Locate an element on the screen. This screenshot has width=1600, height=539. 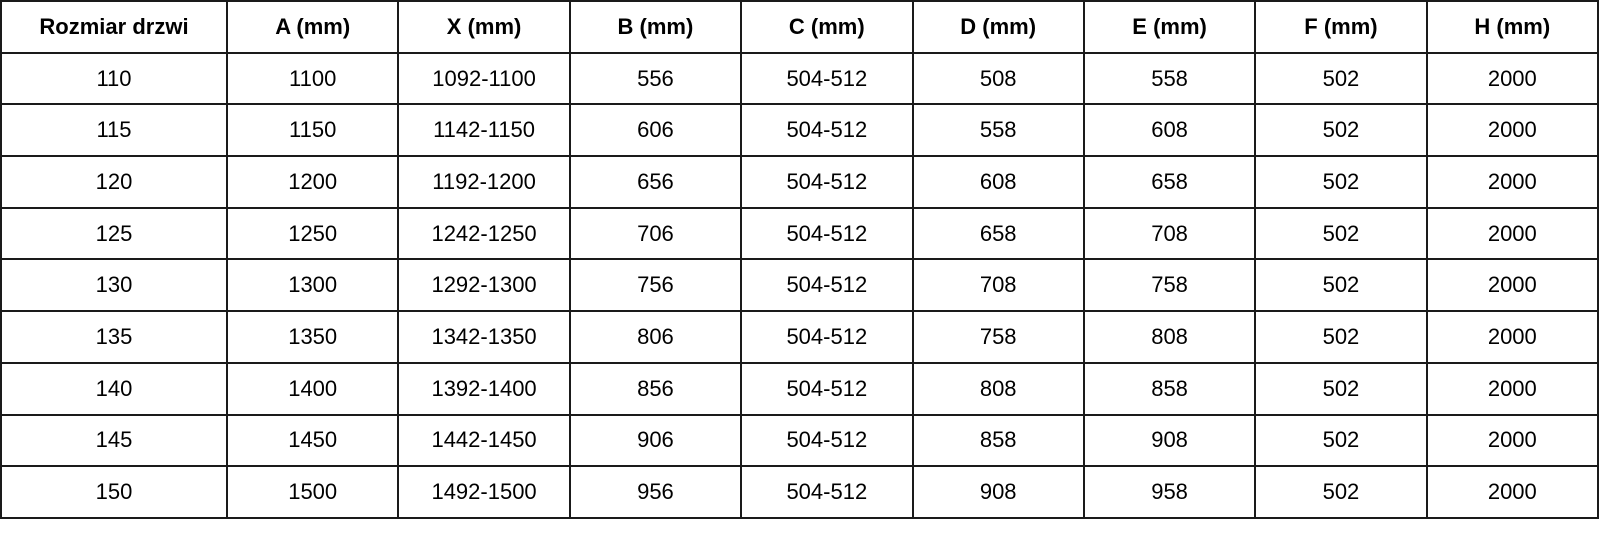
table-cell: 140 is located at coordinates (114, 388).